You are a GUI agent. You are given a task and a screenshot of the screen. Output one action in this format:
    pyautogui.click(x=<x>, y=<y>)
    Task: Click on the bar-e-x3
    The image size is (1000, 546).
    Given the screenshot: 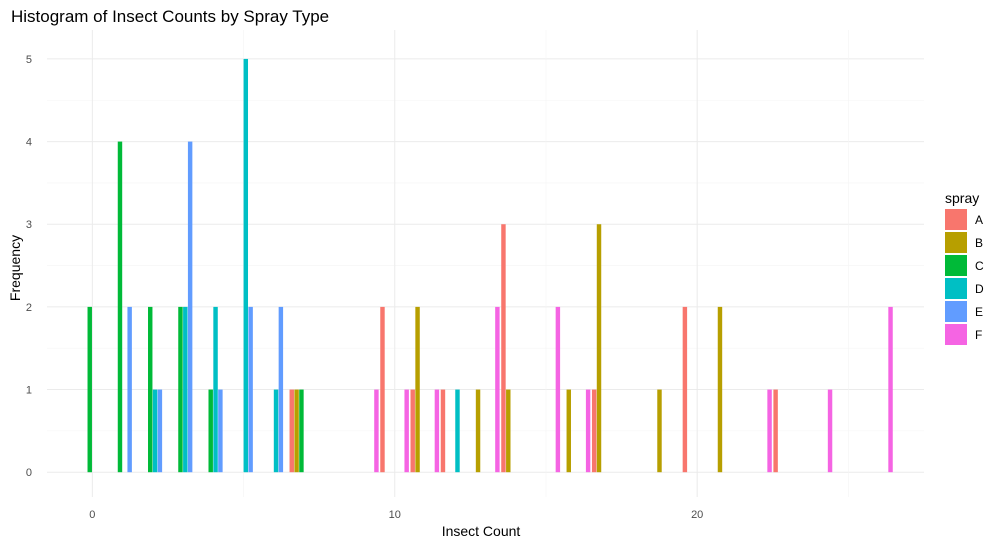 What is the action you would take?
    pyautogui.click(x=190, y=307)
    